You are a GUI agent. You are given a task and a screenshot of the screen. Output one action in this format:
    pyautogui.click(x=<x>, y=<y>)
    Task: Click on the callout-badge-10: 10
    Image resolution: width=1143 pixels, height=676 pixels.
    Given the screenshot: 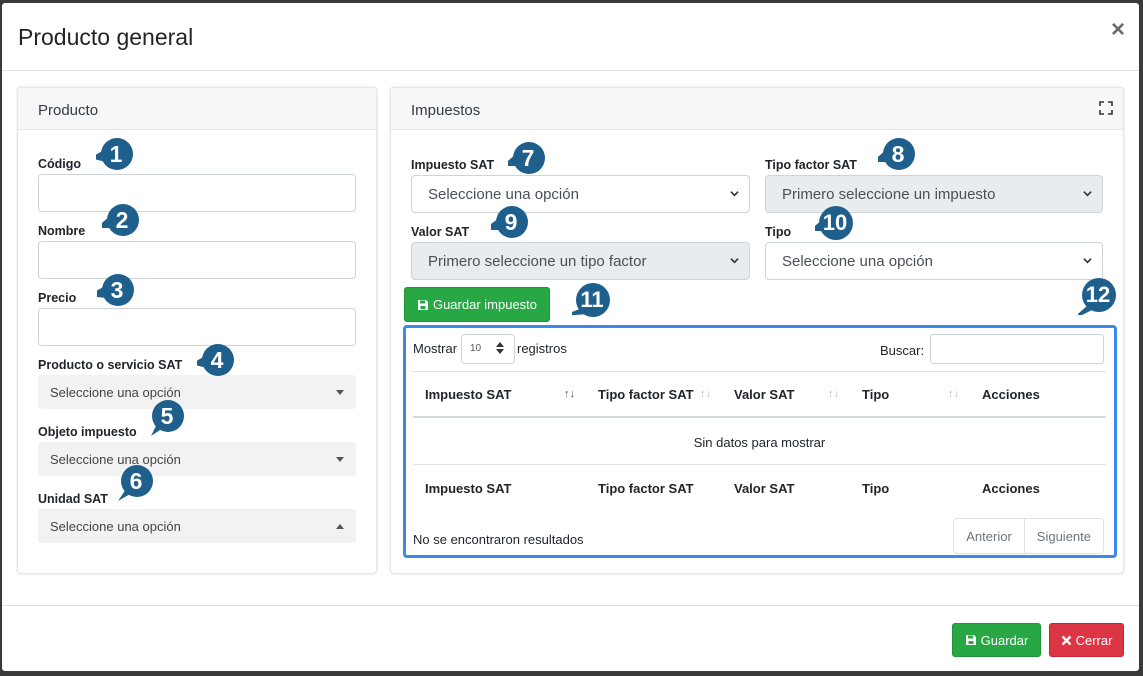 What is the action you would take?
    pyautogui.click(x=835, y=223)
    